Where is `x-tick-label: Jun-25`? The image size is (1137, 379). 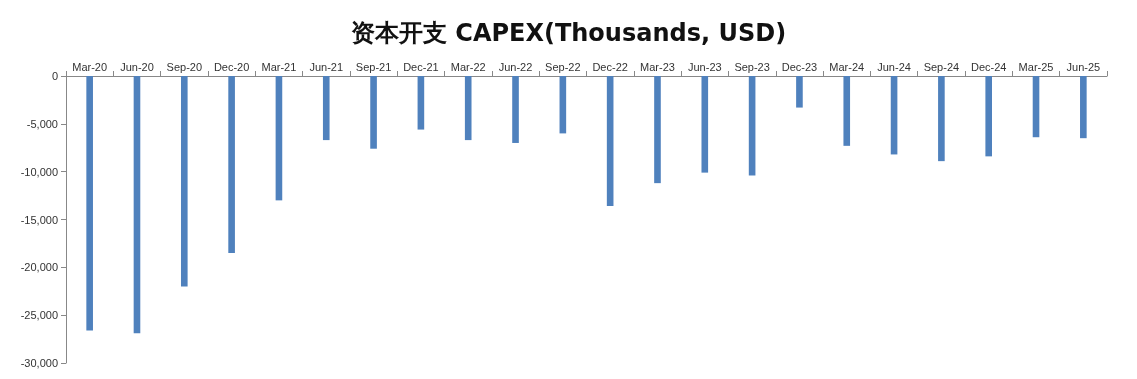 x-tick-label: Jun-25 is located at coordinates (1083, 66).